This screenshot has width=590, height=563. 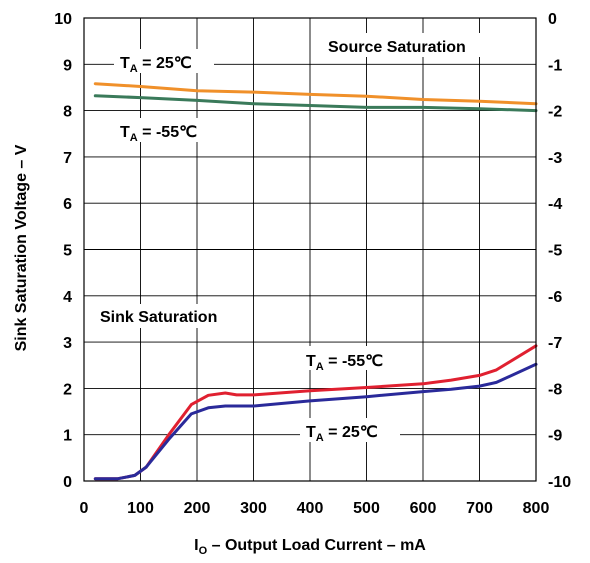 I want to click on sink-25-label: TA = 25℃, so click(x=342, y=434).